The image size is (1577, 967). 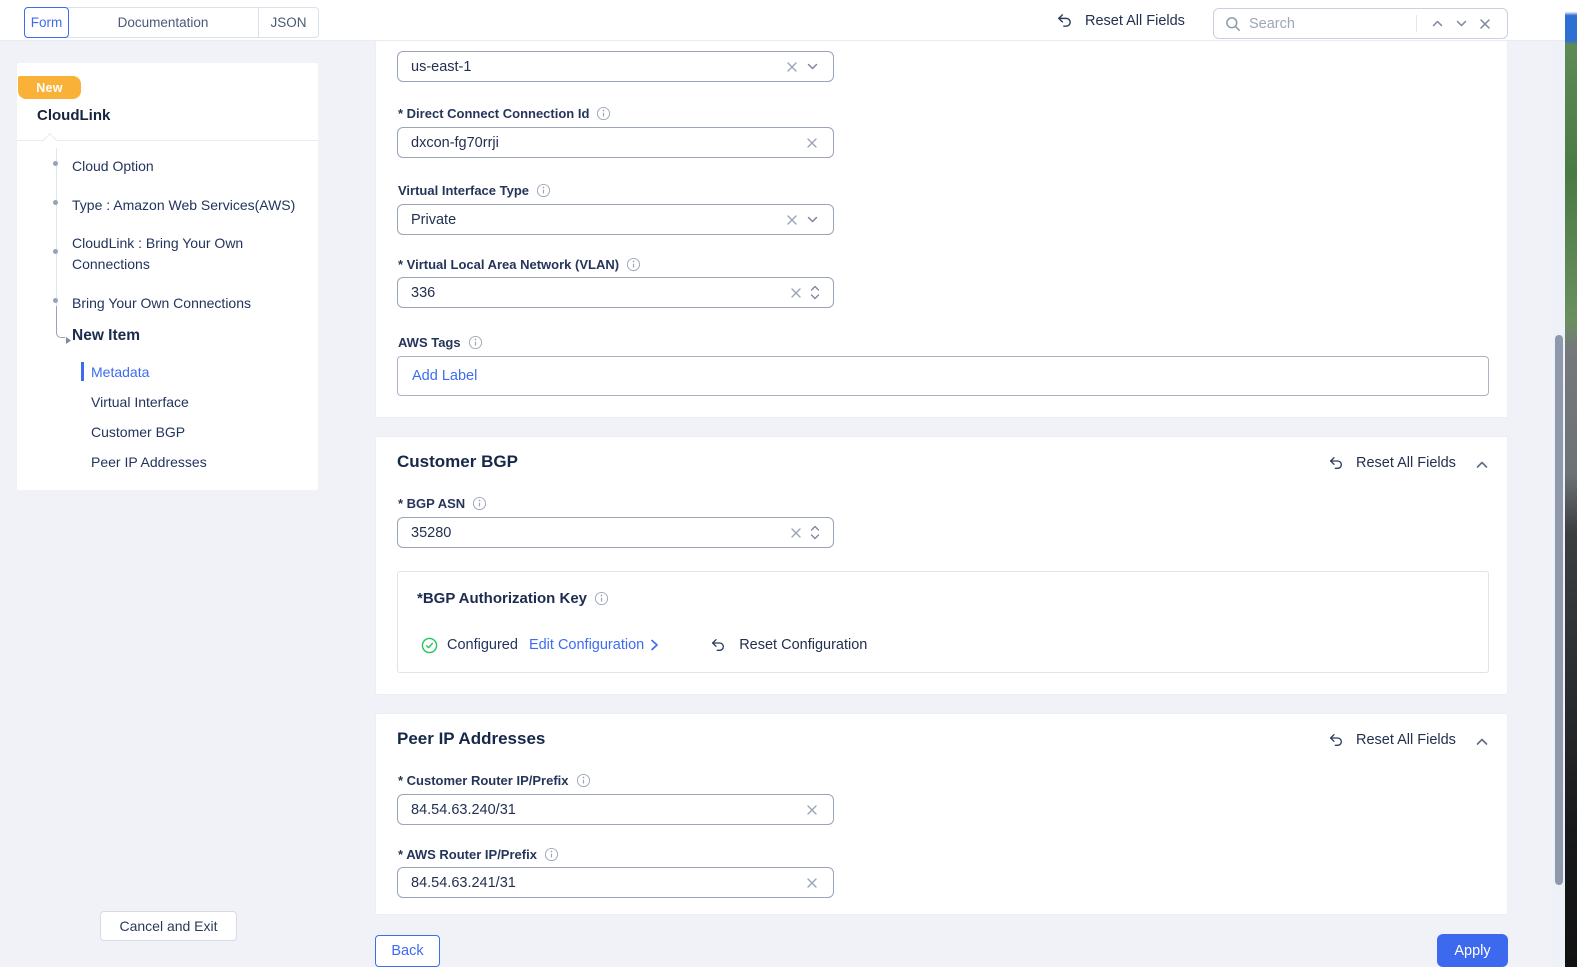 I want to click on sidebar-item-cloud-option: Cloud Option, so click(x=113, y=166).